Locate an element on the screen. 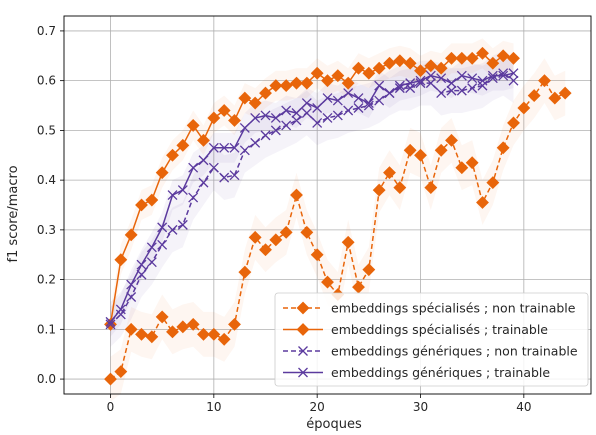 This screenshot has height=435, width=596. y-tick-label: 0.7 is located at coordinates (46, 31).